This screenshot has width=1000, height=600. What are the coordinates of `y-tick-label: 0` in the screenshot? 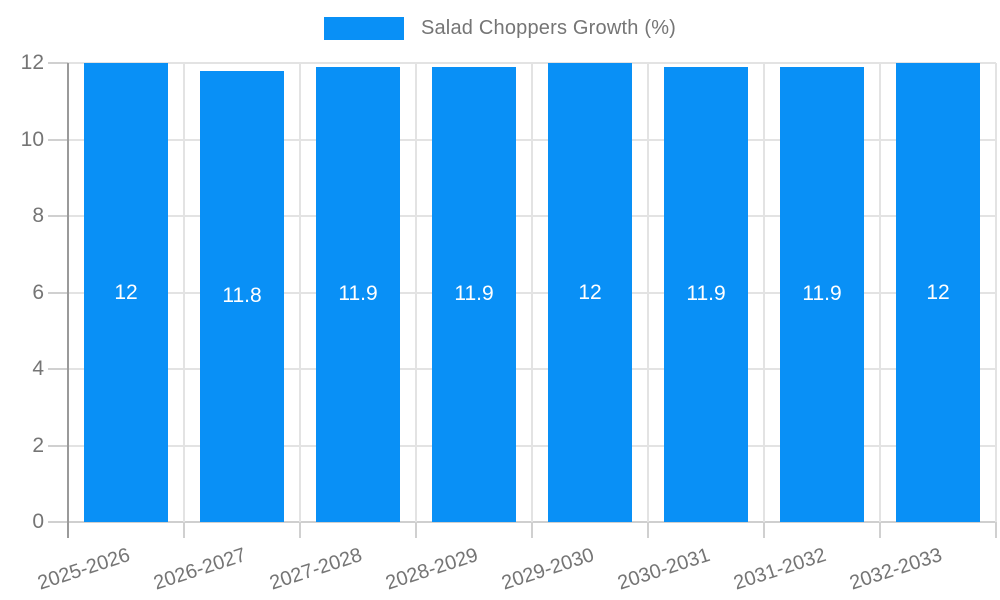 It's located at (38, 521).